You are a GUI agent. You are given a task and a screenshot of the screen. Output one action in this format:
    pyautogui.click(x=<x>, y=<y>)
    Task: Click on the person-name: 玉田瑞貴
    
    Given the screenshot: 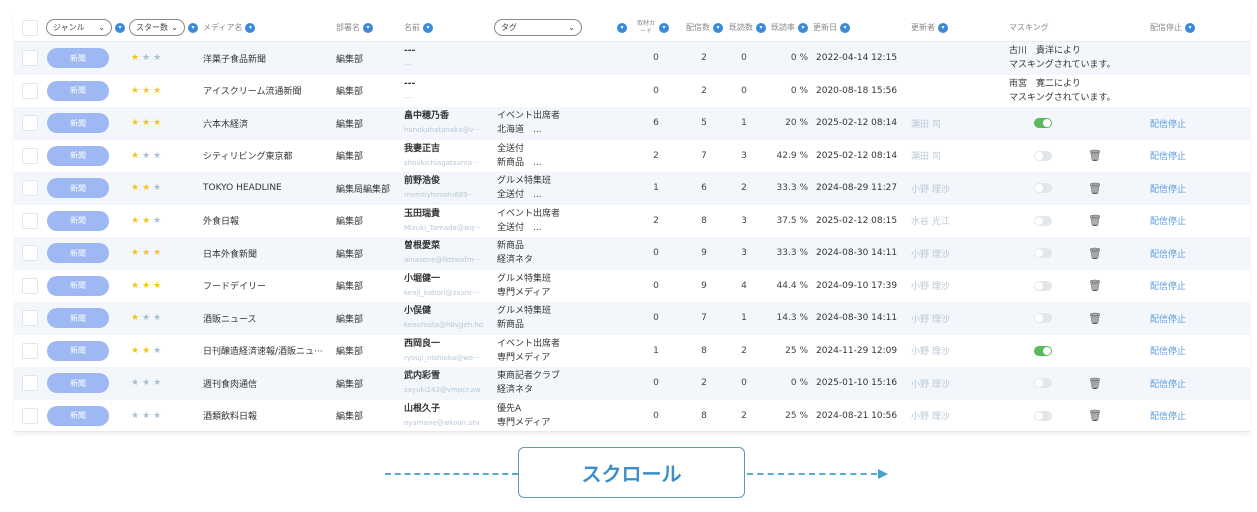 What is the action you would take?
    pyautogui.click(x=422, y=213)
    